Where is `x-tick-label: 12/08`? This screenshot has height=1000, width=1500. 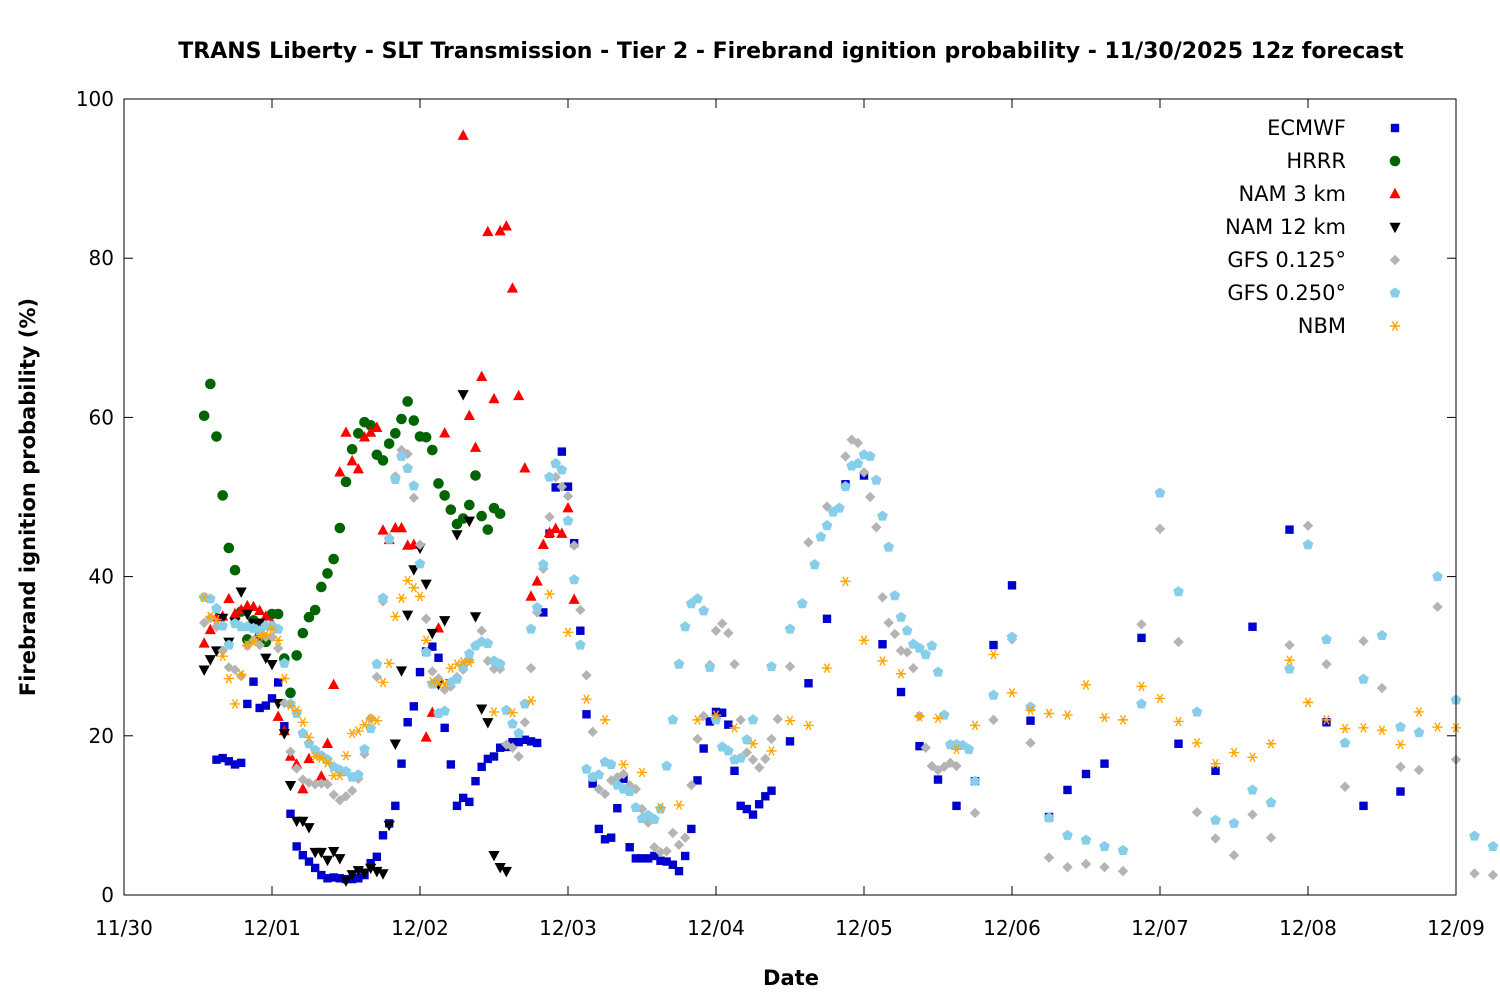
x-tick-label: 12/08 is located at coordinates (1308, 928).